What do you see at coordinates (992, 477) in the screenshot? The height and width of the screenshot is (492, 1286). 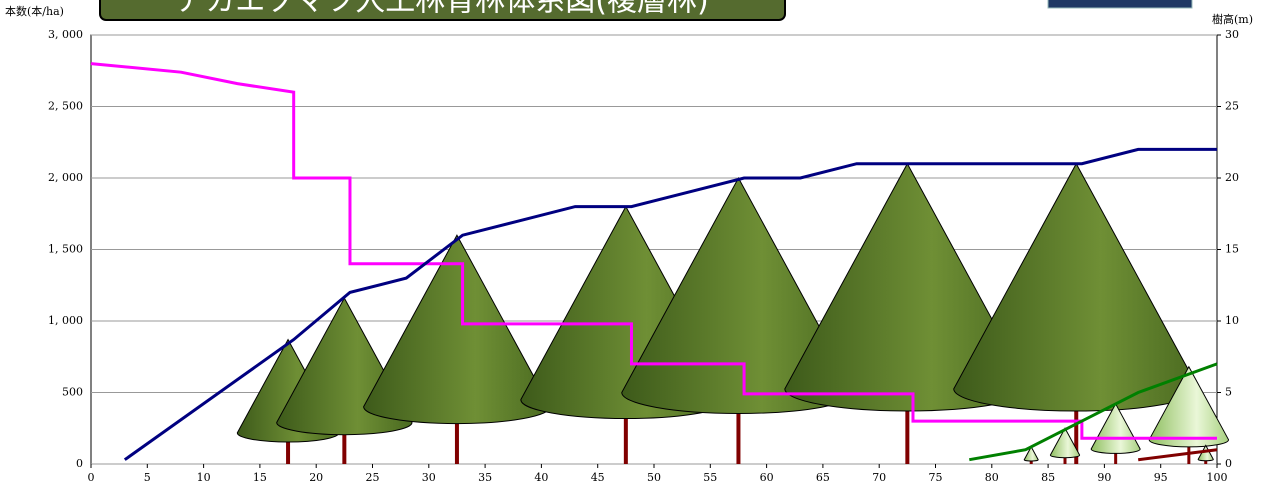 I see `x-tick-label: 80` at bounding box center [992, 477].